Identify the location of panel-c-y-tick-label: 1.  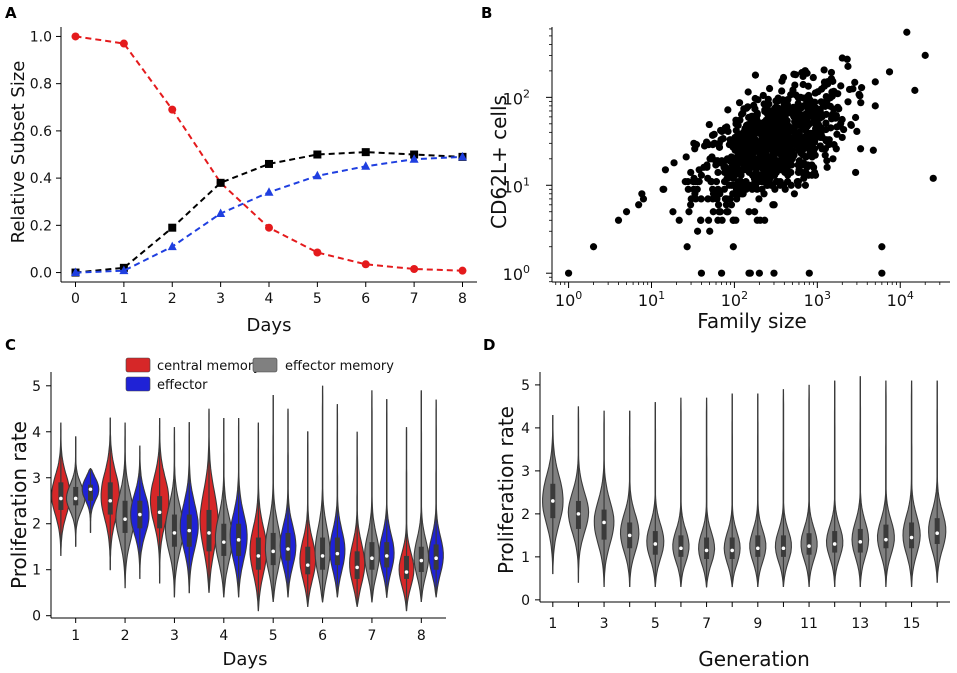
(36, 571).